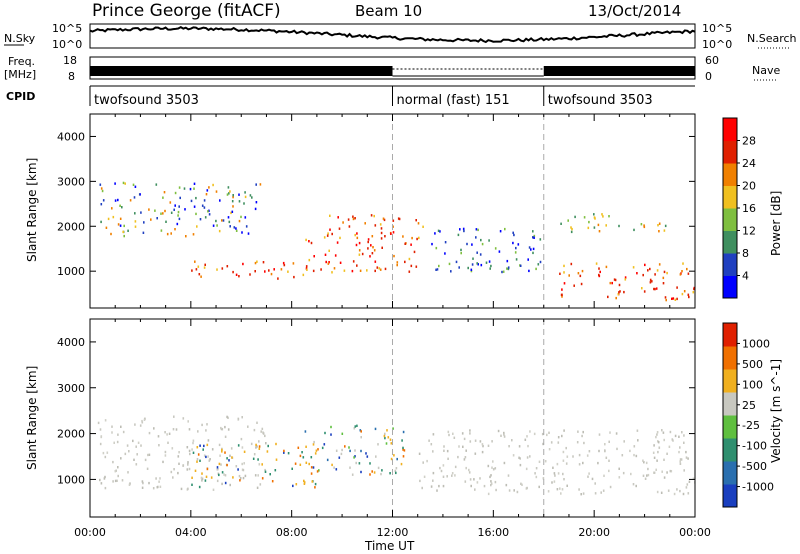 Image resolution: width=800 pixels, height=554 pixels. Describe the element at coordinates (730, 404) in the screenshot. I see `velocity-colorbar-swatch` at that location.